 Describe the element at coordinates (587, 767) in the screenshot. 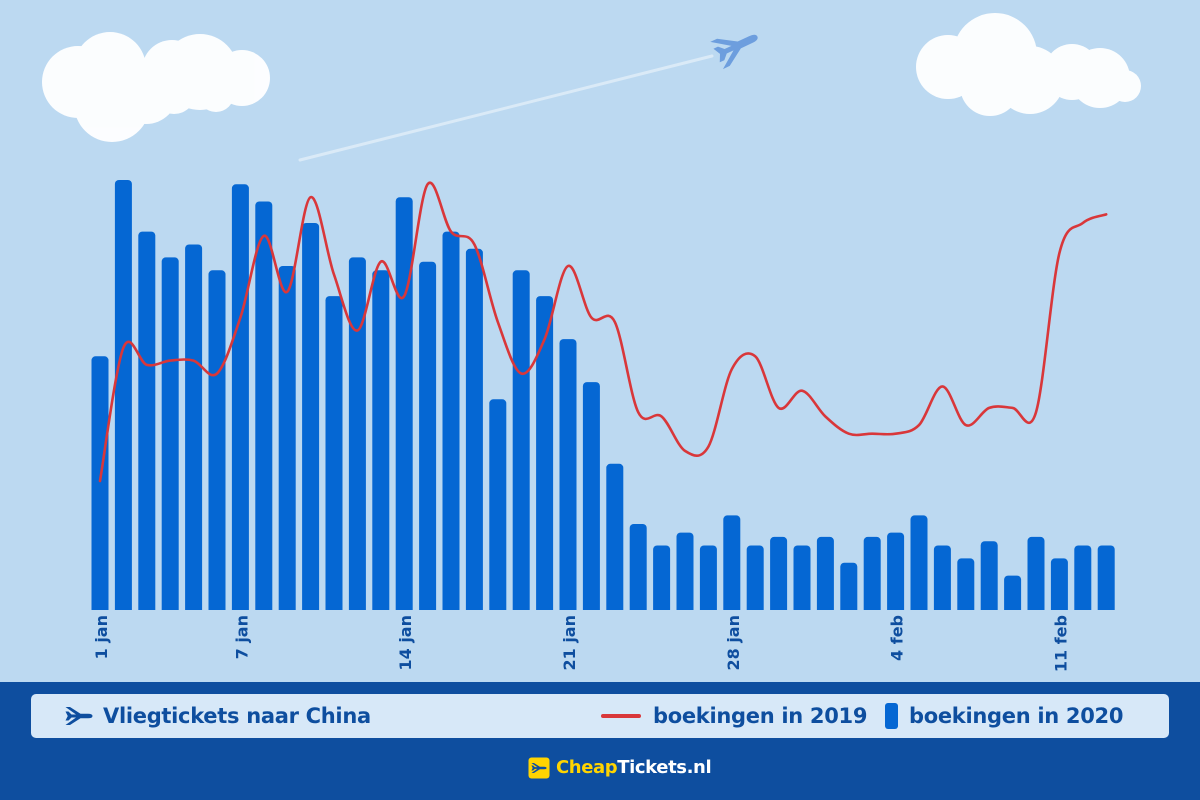

I see `brand-name-part1: Cheap` at that location.